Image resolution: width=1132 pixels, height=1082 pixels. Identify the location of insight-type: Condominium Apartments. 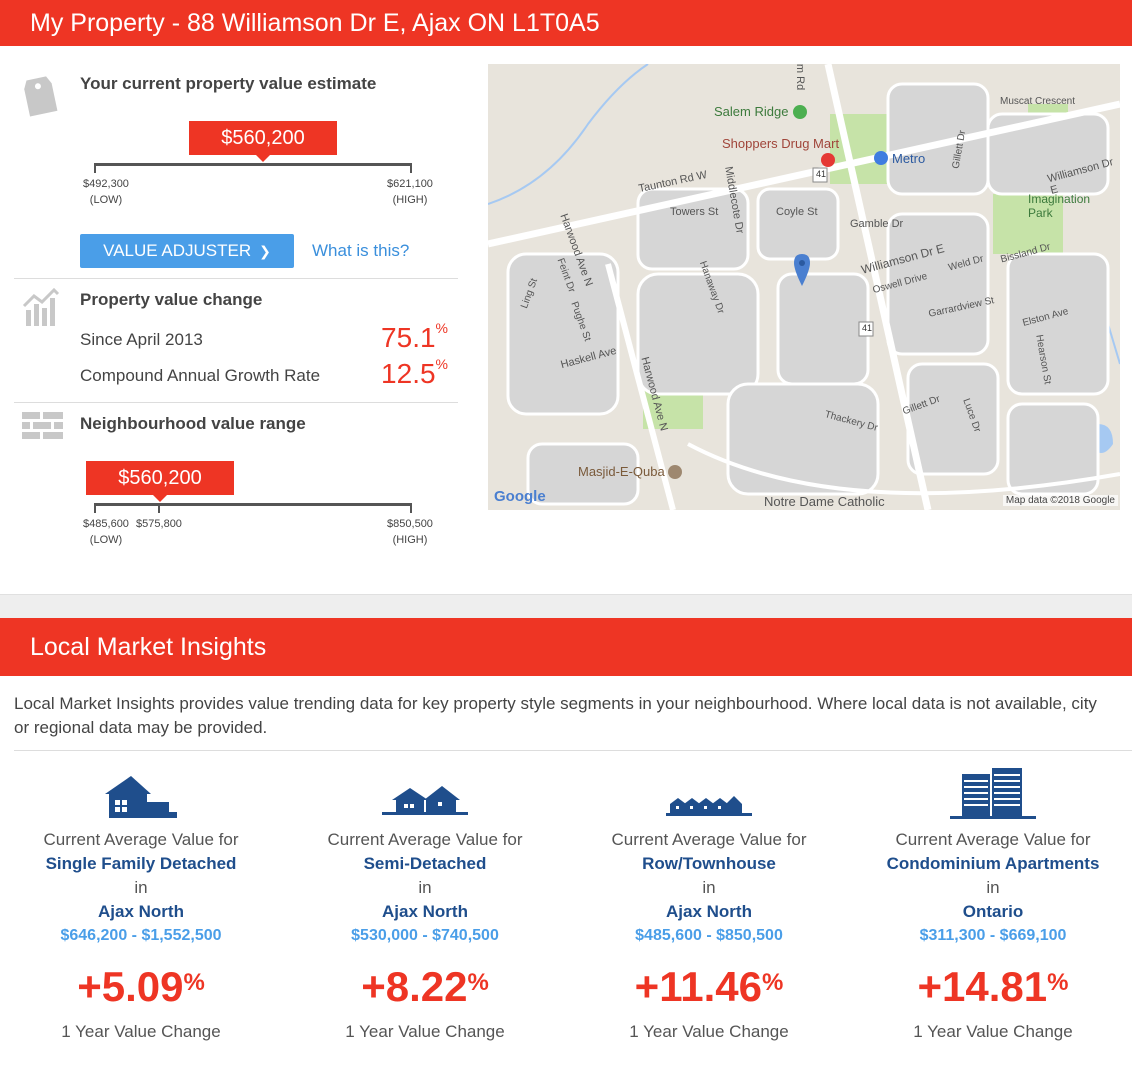
(993, 863).